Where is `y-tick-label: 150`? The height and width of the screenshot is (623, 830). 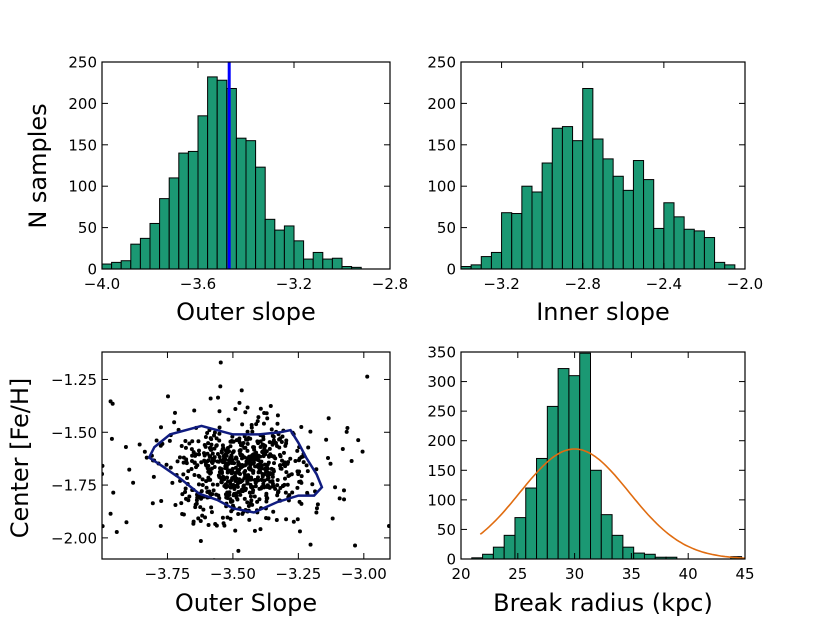 y-tick-label: 150 is located at coordinates (82, 145).